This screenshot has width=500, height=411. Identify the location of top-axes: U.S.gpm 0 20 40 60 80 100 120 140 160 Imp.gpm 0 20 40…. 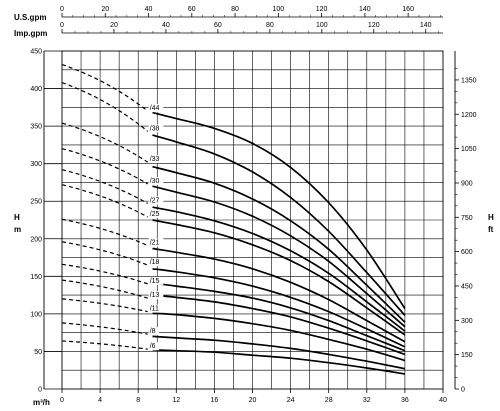
(228, 22).